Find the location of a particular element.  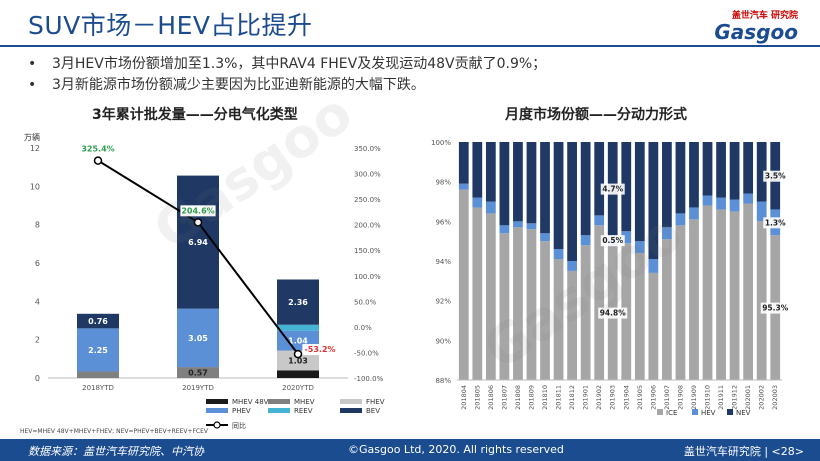

footer-copyright: ©Gasgoo Ltd, 2020. All rights reserved is located at coordinates (456, 449).